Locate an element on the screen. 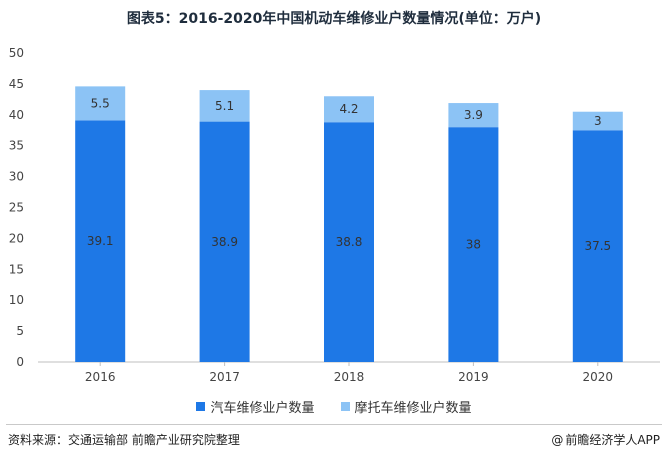  y-tick-label: 0 is located at coordinates (20, 362).